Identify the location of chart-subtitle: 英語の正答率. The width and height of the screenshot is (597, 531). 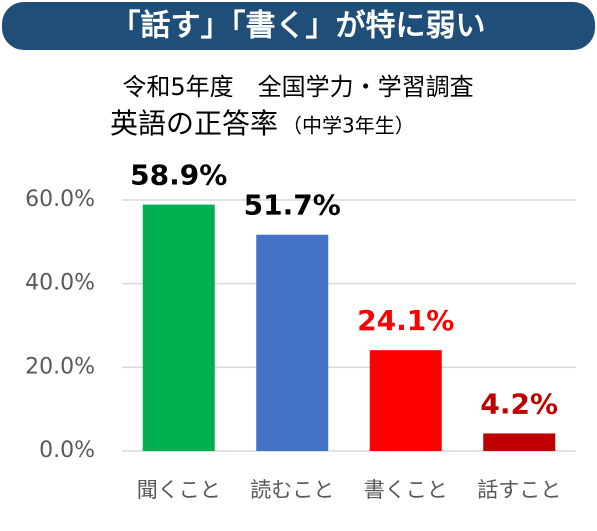
(194, 123).